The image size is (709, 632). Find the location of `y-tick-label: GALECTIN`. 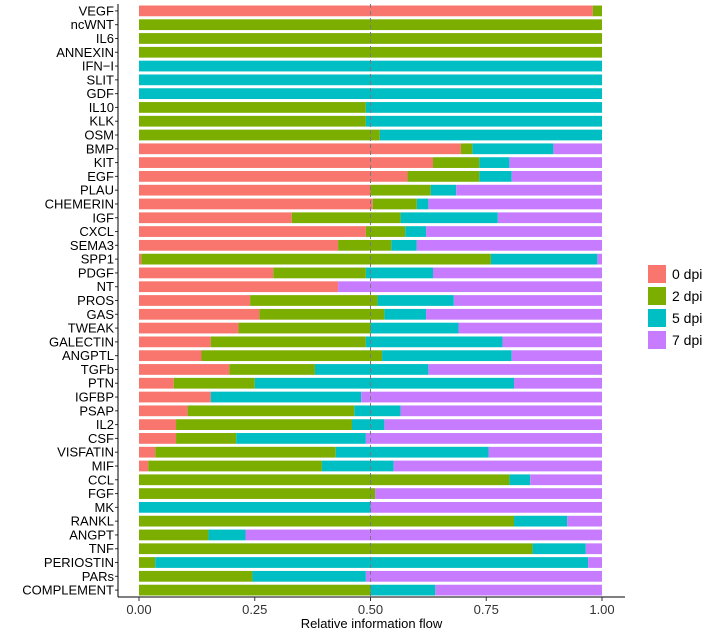

y-tick-label: GALECTIN is located at coordinates (81, 341).